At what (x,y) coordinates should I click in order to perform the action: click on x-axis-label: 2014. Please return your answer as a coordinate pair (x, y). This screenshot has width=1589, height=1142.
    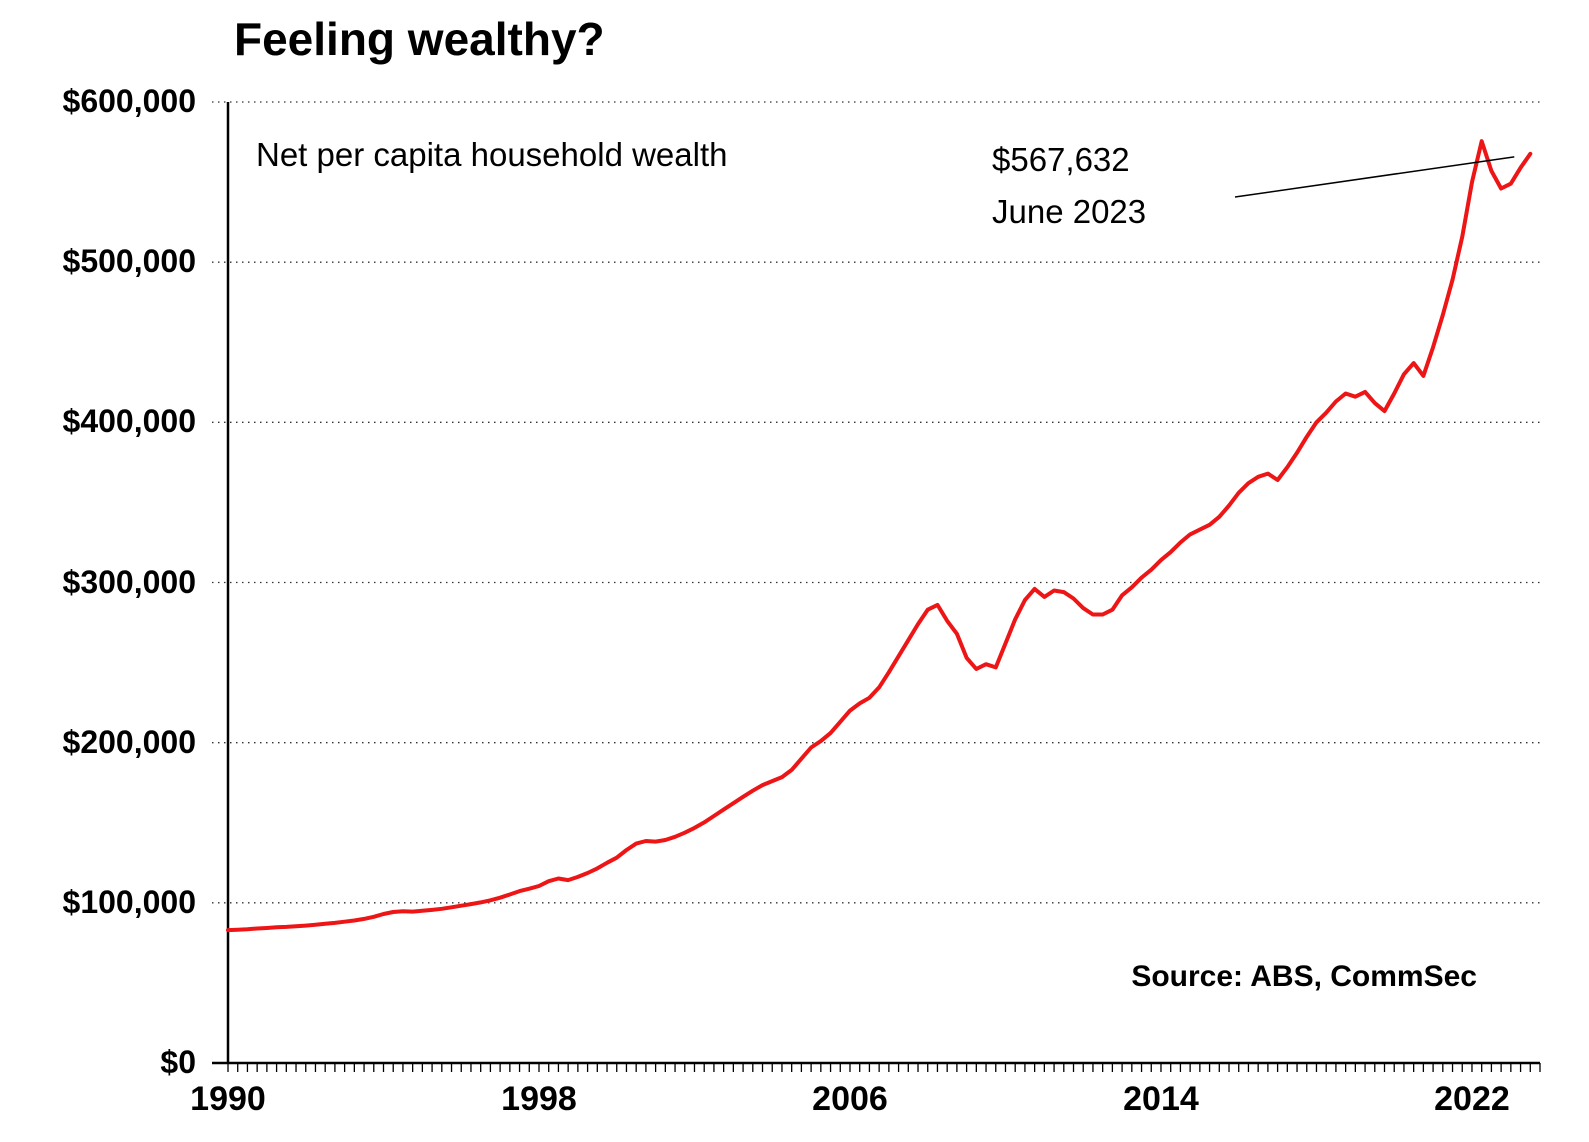
    Looking at the image, I should click on (1161, 1099).